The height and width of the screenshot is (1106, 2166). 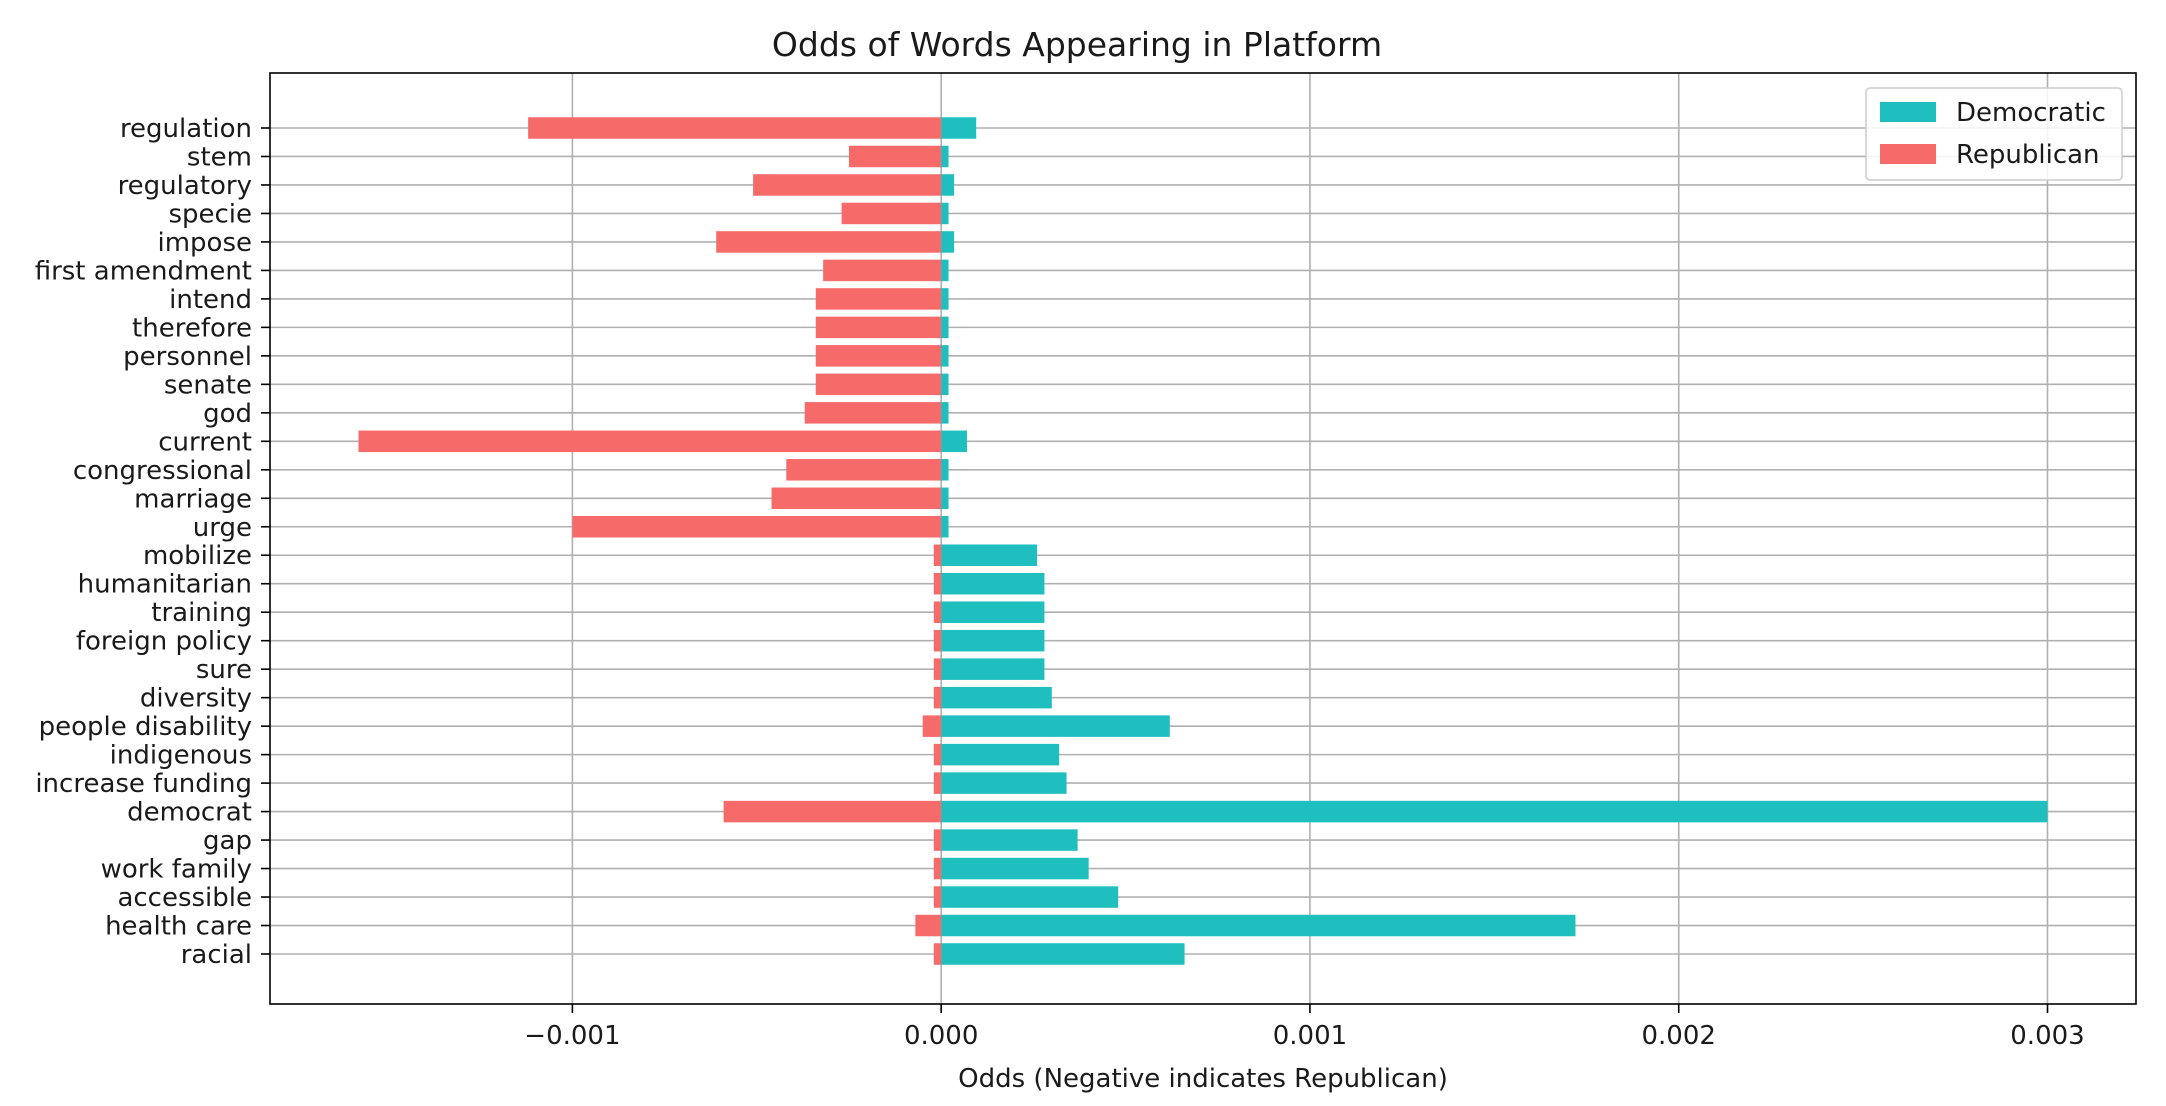 What do you see at coordinates (193, 499) in the screenshot?
I see `y-tick-label-marriage: marriage` at bounding box center [193, 499].